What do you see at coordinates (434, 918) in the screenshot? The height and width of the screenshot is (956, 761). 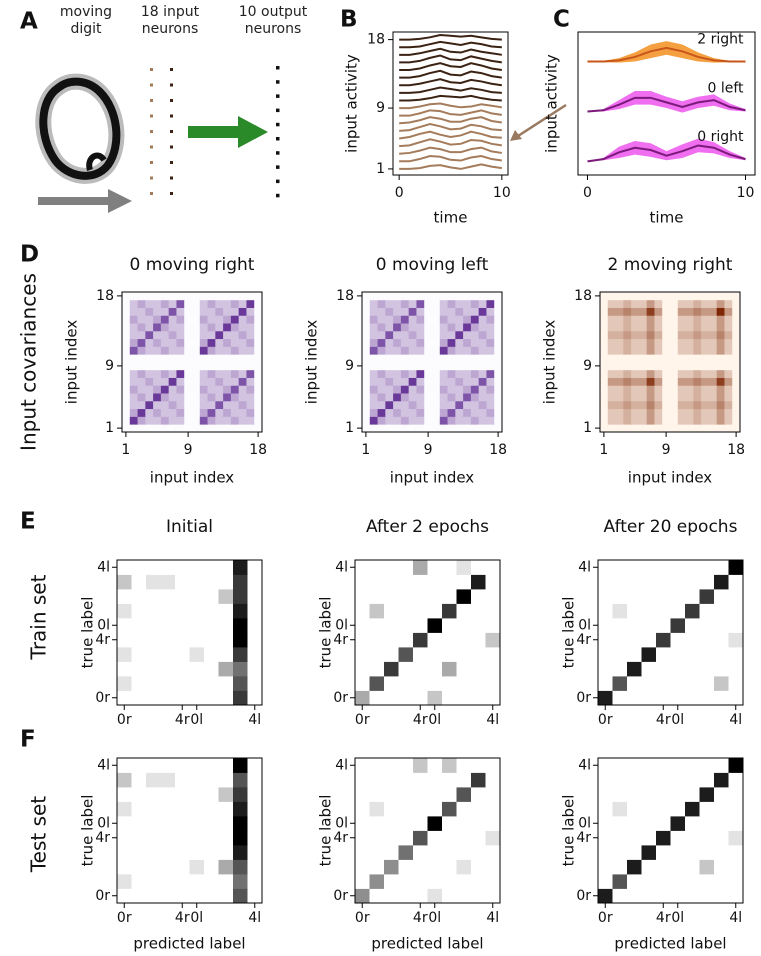 I see `x-tick-label: 0l` at bounding box center [434, 918].